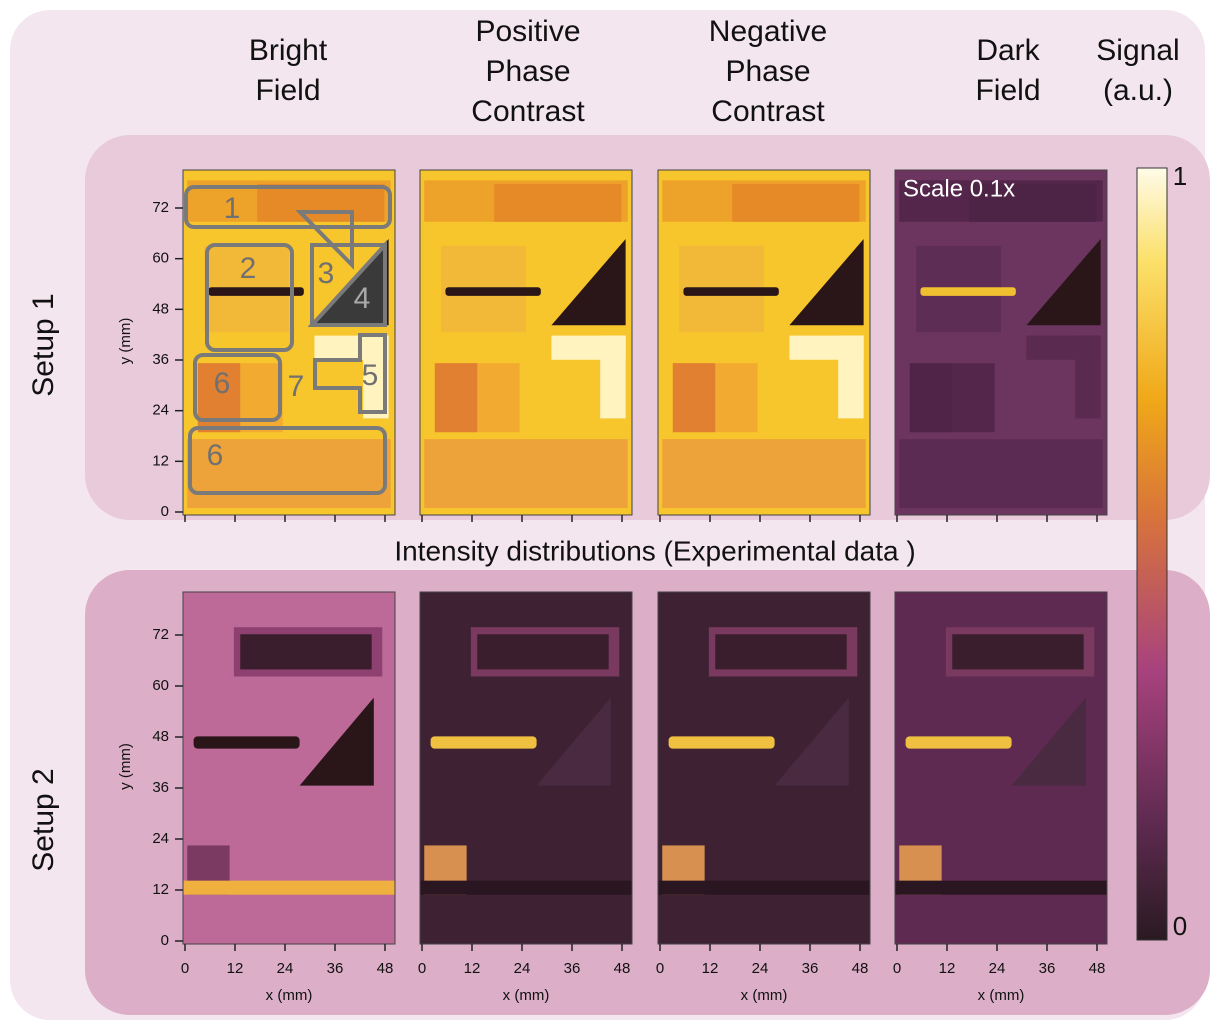  I want to click on column-header: Phase, so click(767, 71).